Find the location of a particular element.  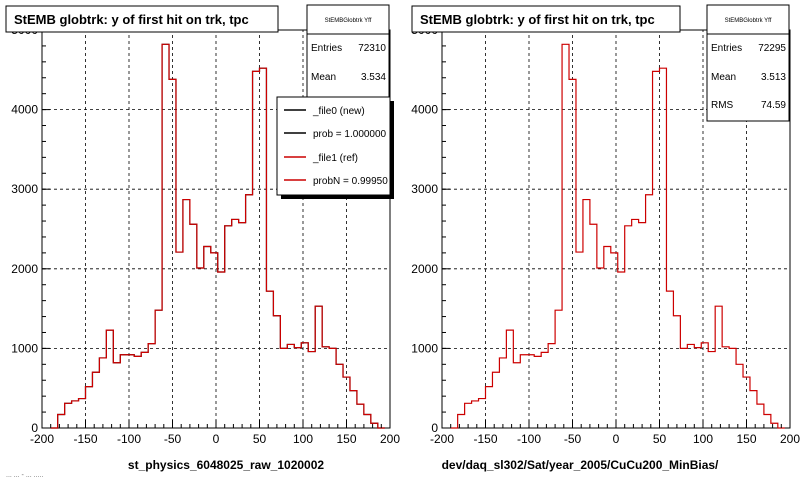

left-title-box is located at coordinates (142, 19).